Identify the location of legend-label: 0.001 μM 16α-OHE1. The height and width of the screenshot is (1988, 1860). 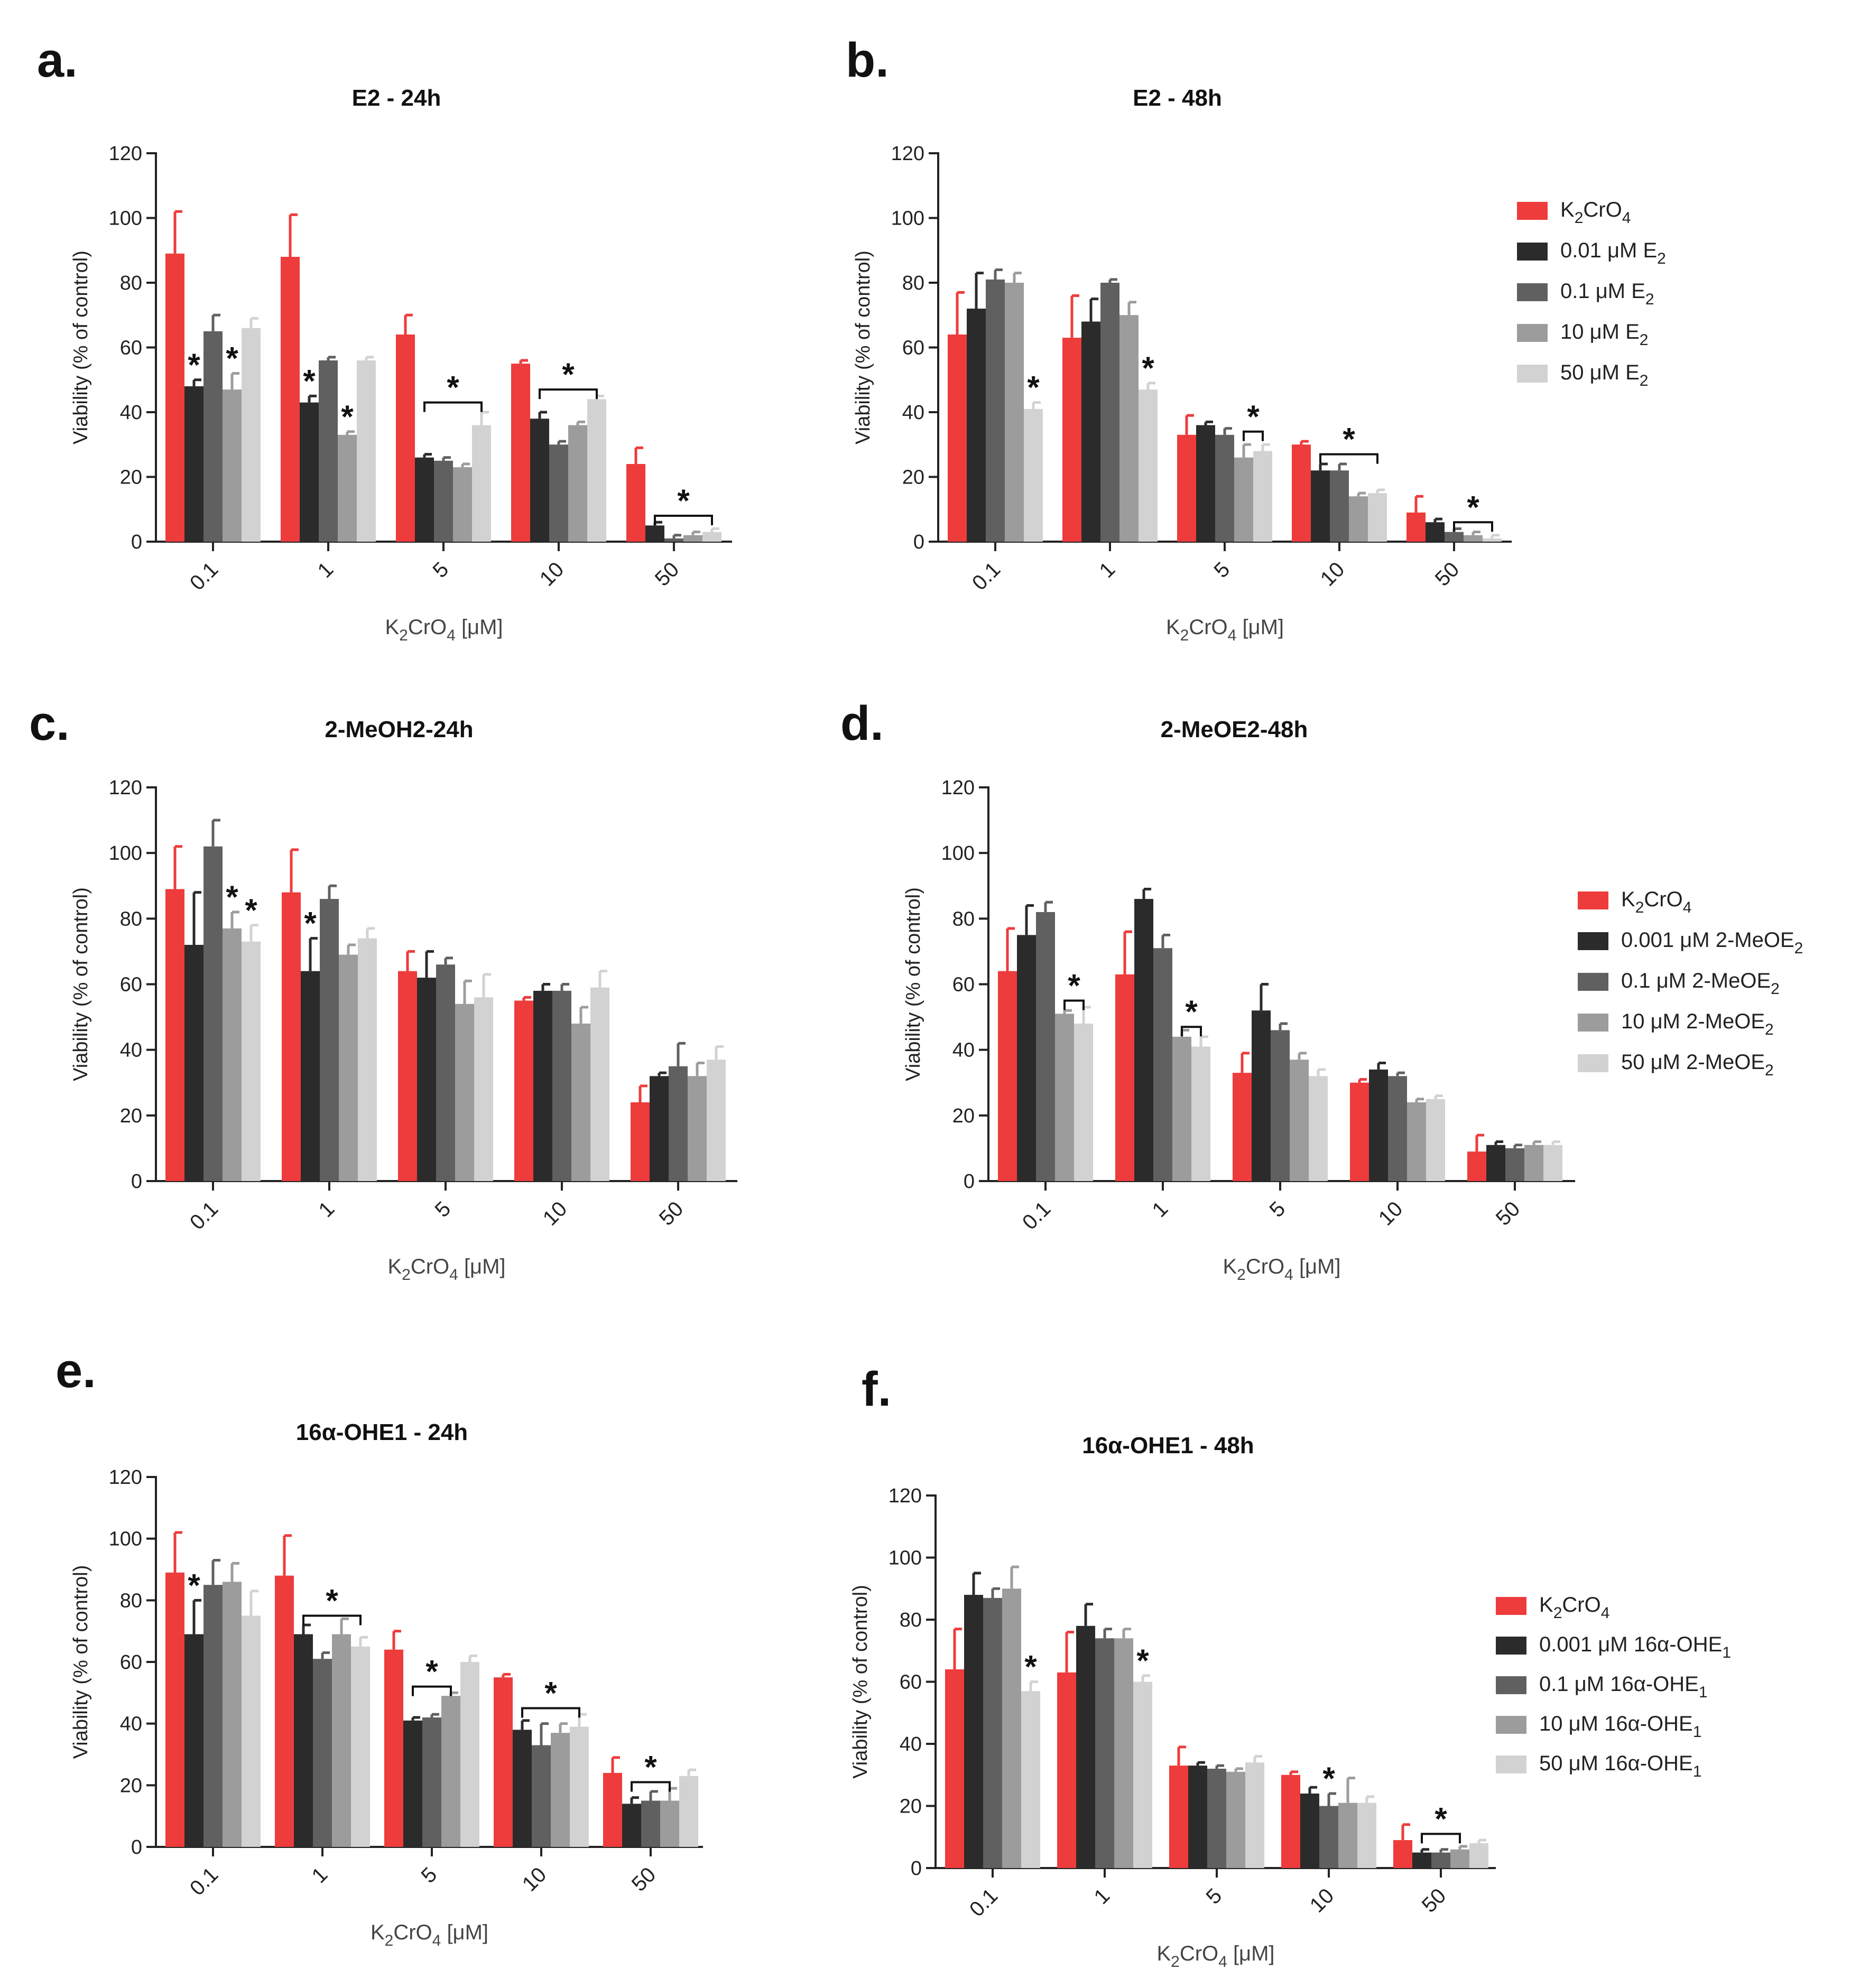
(1635, 1647).